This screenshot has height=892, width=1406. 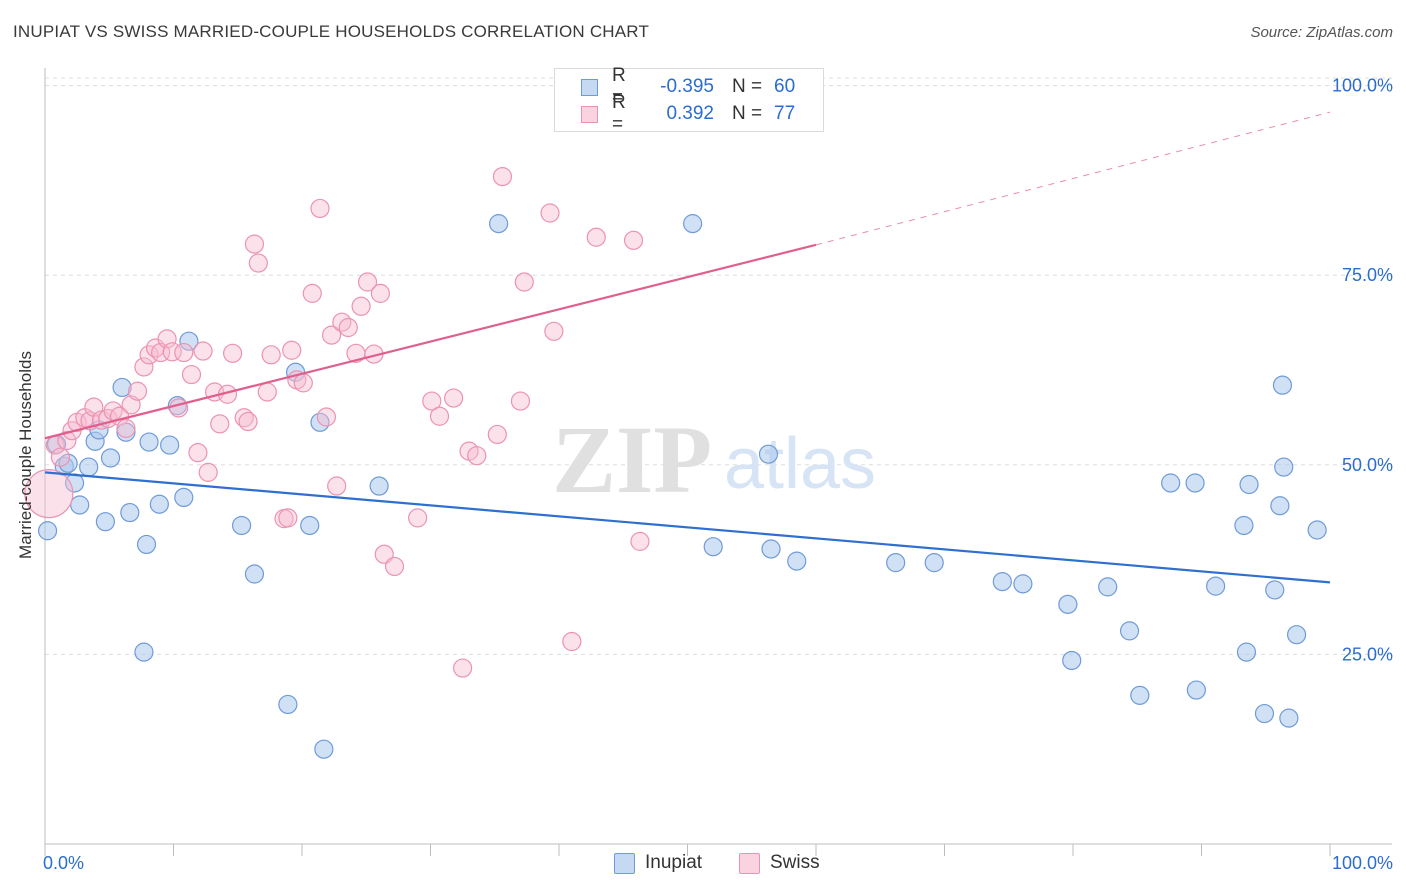 I want to click on y-tick-label: 75.0%, so click(x=1367, y=275).